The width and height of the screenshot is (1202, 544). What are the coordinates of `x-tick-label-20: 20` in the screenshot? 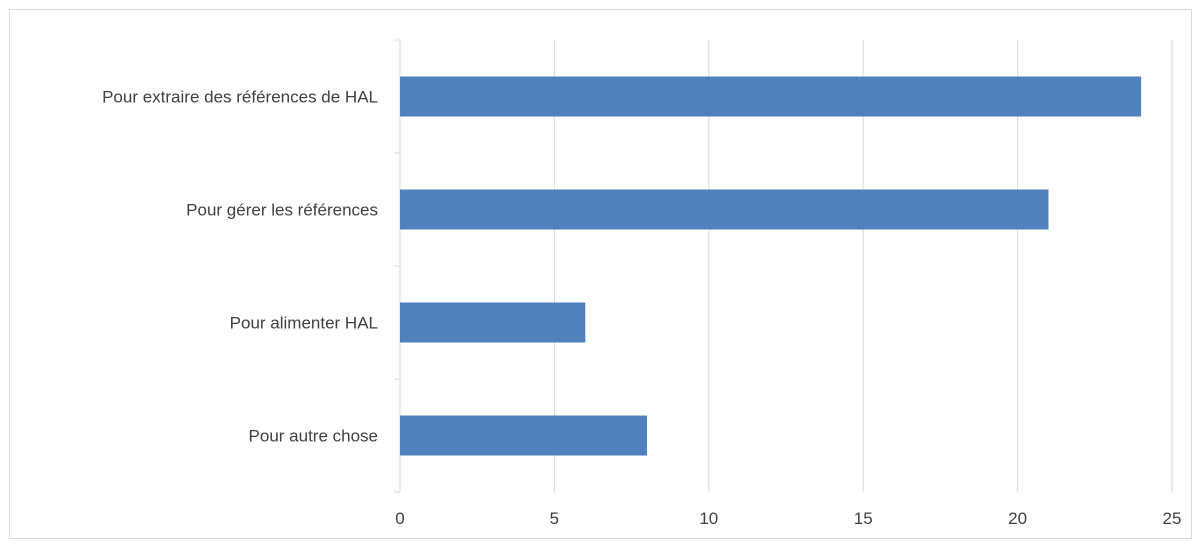 It's located at (1017, 518).